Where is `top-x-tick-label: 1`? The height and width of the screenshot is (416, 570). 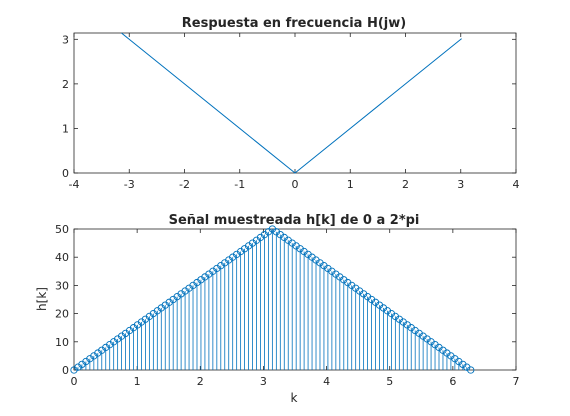 top-x-tick-label: 1 is located at coordinates (350, 184).